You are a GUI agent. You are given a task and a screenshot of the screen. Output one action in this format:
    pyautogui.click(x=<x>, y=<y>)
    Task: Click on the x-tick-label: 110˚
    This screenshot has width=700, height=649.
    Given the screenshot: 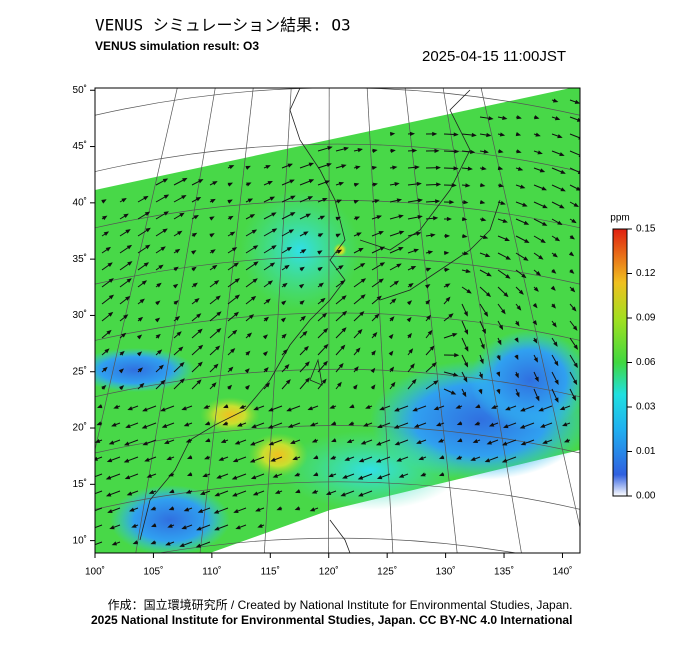 What is the action you would take?
    pyautogui.click(x=211, y=572)
    